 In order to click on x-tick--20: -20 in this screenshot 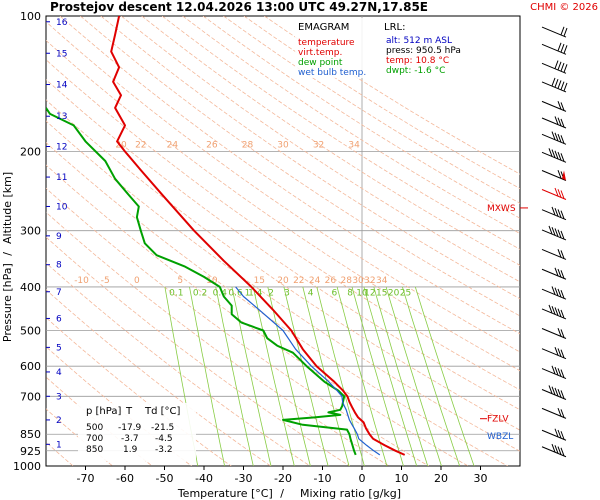, I will do `click(283, 478)`.